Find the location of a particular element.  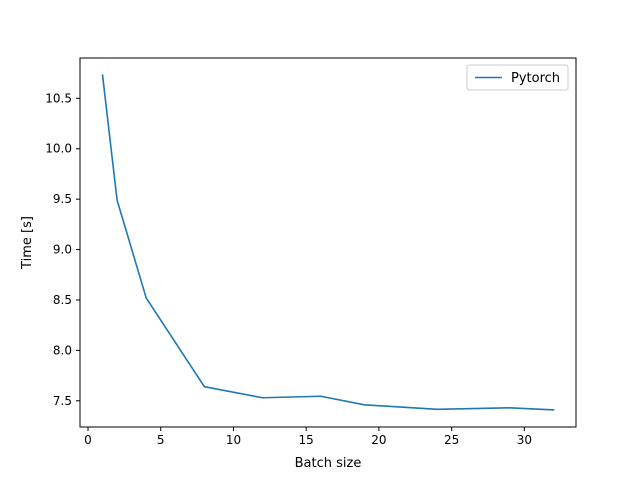

legend-label: Pytorch is located at coordinates (535, 78).